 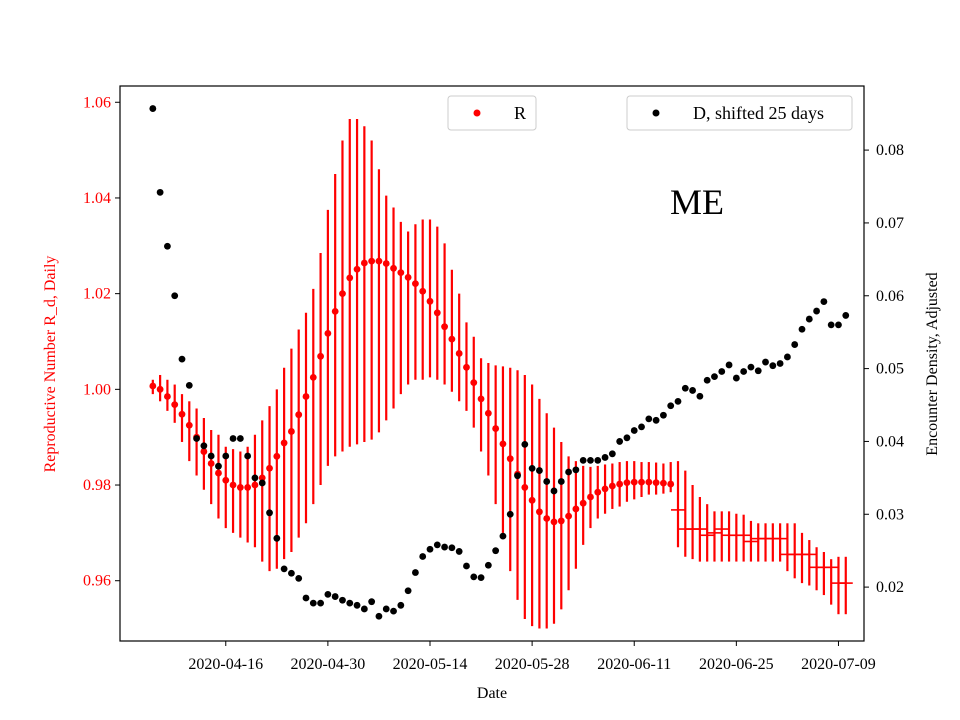 What do you see at coordinates (97, 294) in the screenshot?
I see `y-left-tick-label: 1.02` at bounding box center [97, 294].